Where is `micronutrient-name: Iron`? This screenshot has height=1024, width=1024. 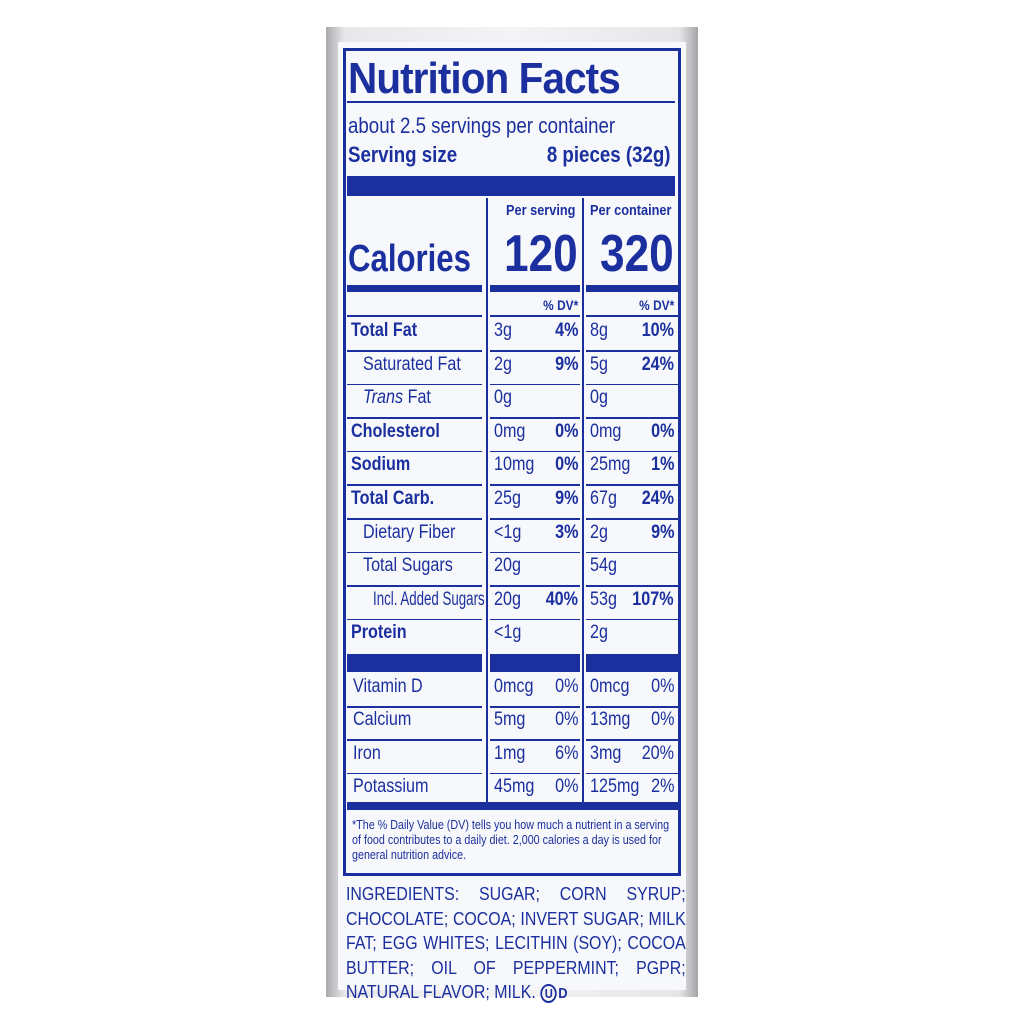 micronutrient-name: Iron is located at coordinates (367, 753).